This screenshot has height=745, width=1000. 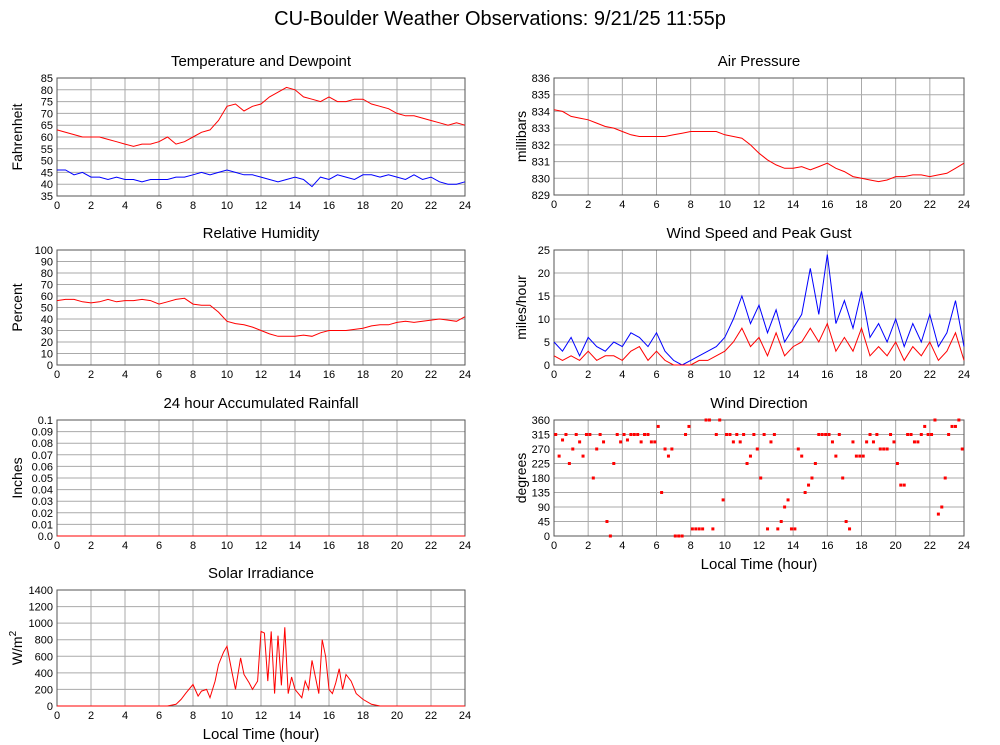 What do you see at coordinates (41, 608) in the screenshot?
I see `y-tick-label: 1200` at bounding box center [41, 608].